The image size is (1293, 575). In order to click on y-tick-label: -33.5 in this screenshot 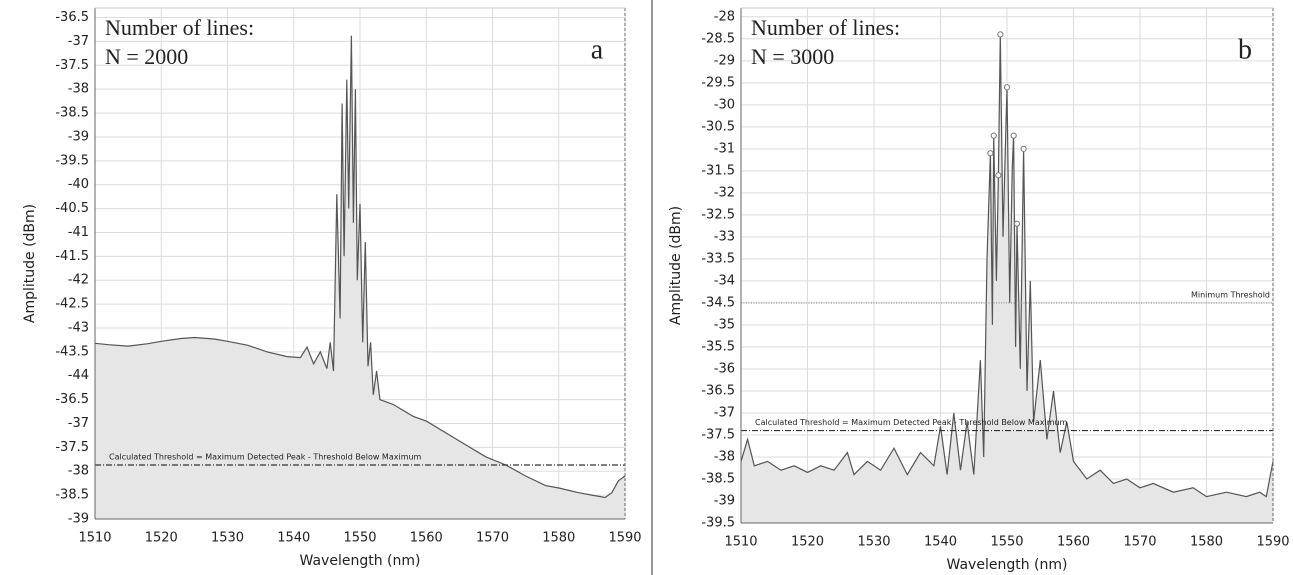, I will do `click(718, 258)`.